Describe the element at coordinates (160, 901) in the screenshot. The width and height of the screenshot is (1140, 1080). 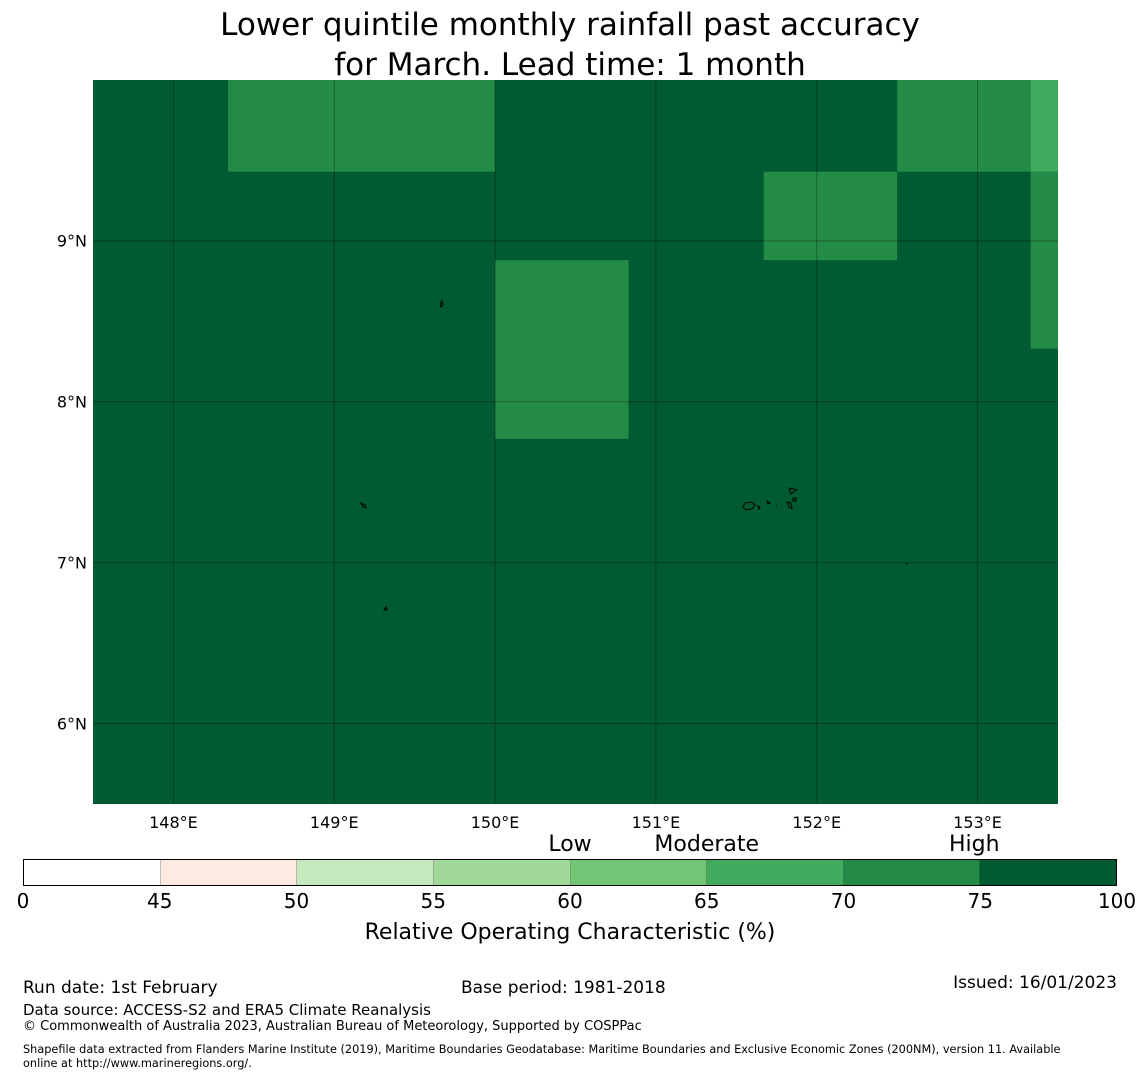
I see `colorbar-tick-label: 45` at that location.